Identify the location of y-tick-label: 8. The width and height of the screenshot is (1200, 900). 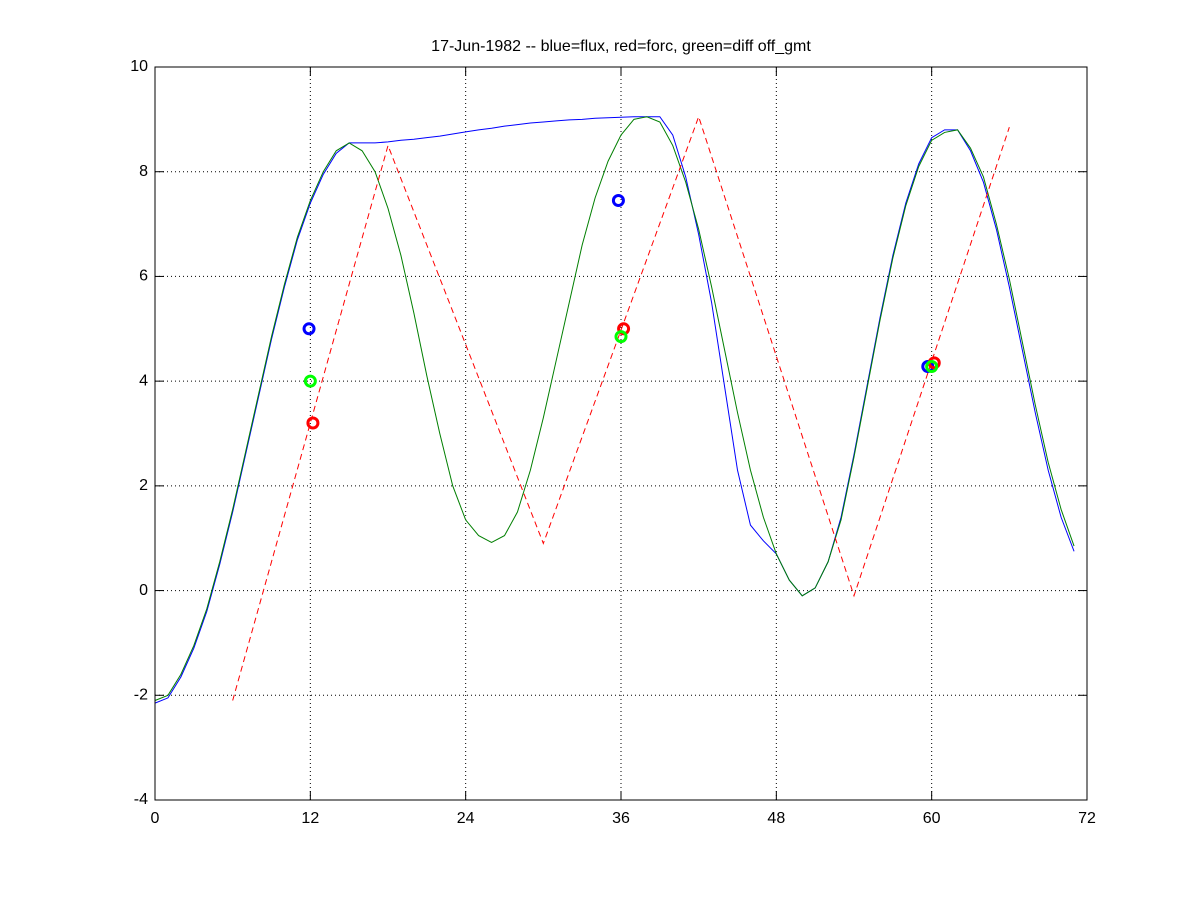
(143, 171).